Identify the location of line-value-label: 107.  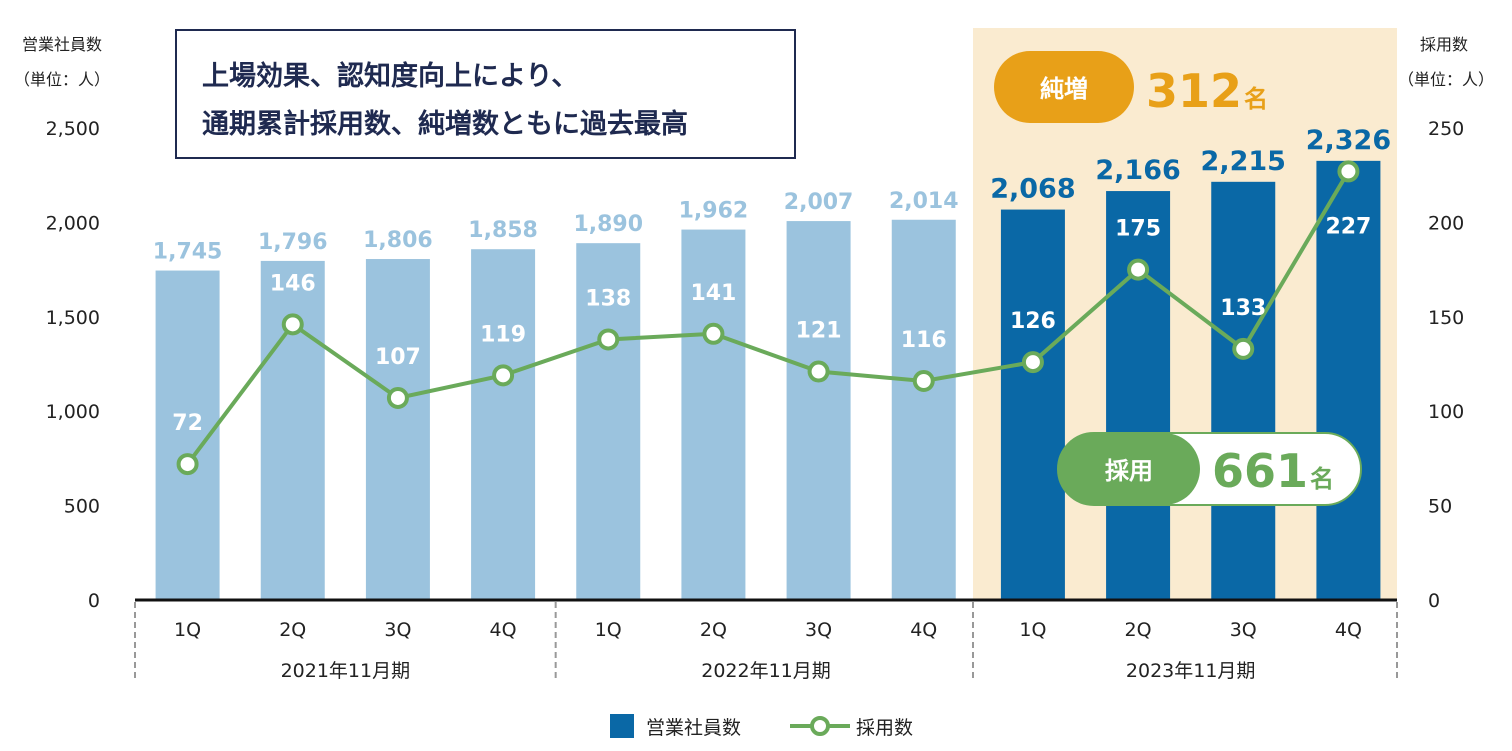
(398, 357).